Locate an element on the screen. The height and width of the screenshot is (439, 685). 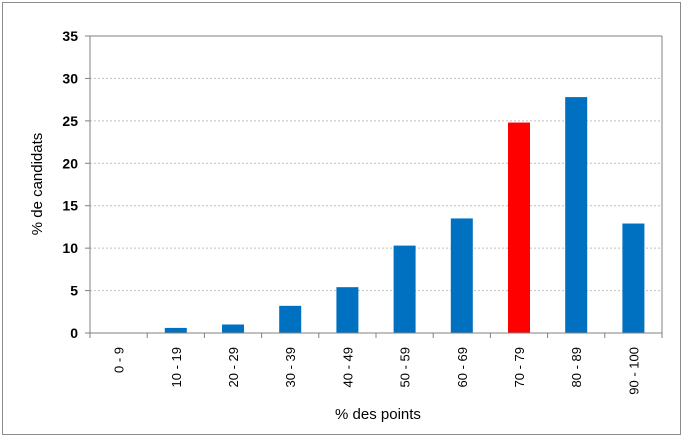
y-tick-label: 35 is located at coordinates (70, 36).